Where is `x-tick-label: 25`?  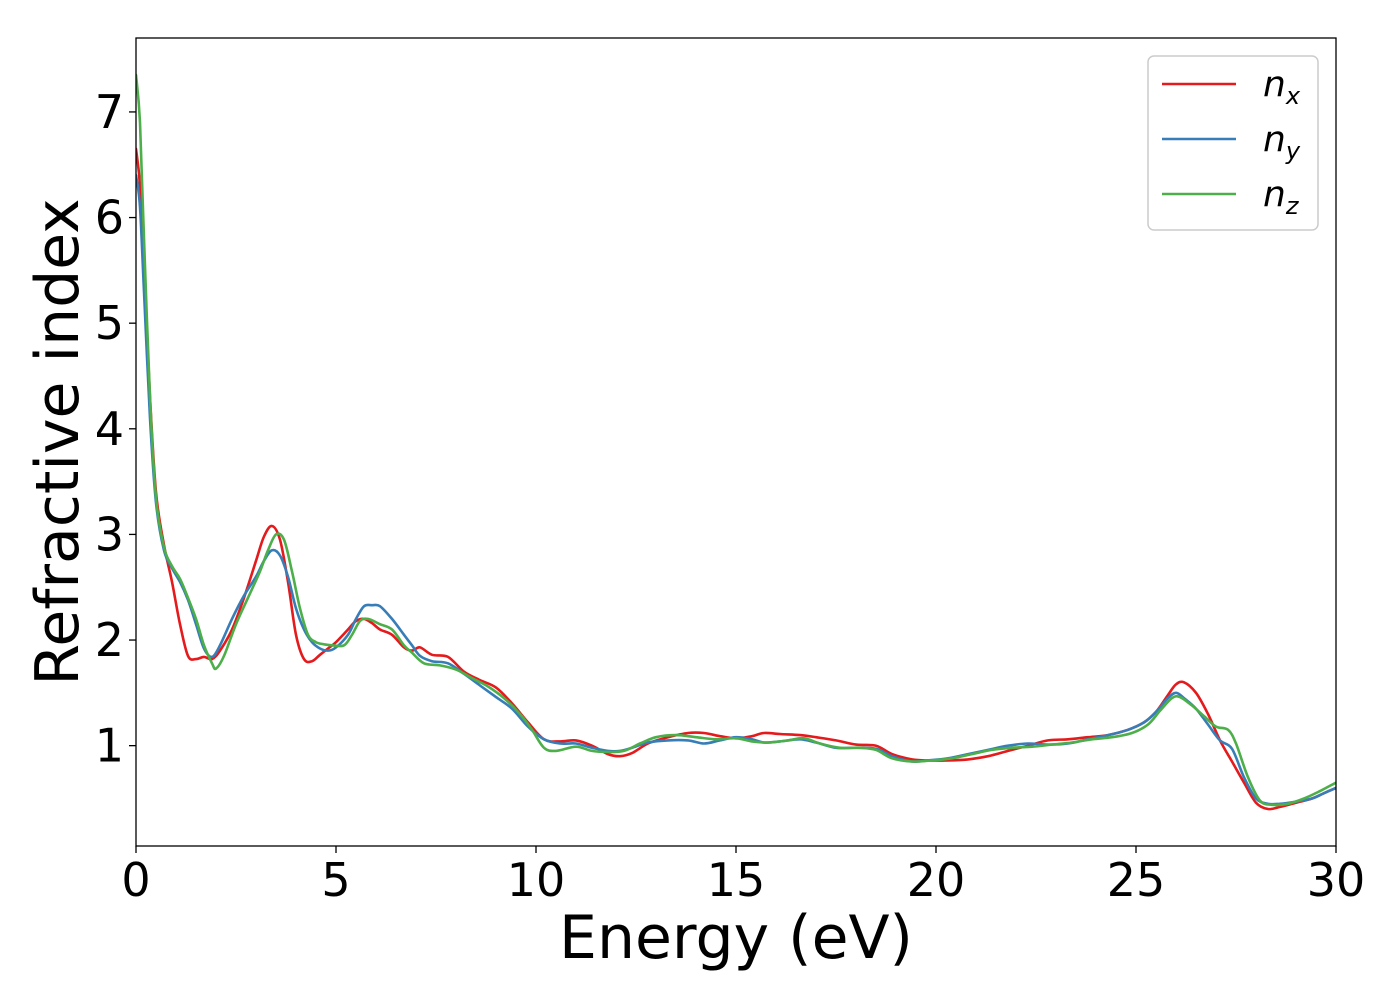 x-tick-label: 25 is located at coordinates (1136, 880).